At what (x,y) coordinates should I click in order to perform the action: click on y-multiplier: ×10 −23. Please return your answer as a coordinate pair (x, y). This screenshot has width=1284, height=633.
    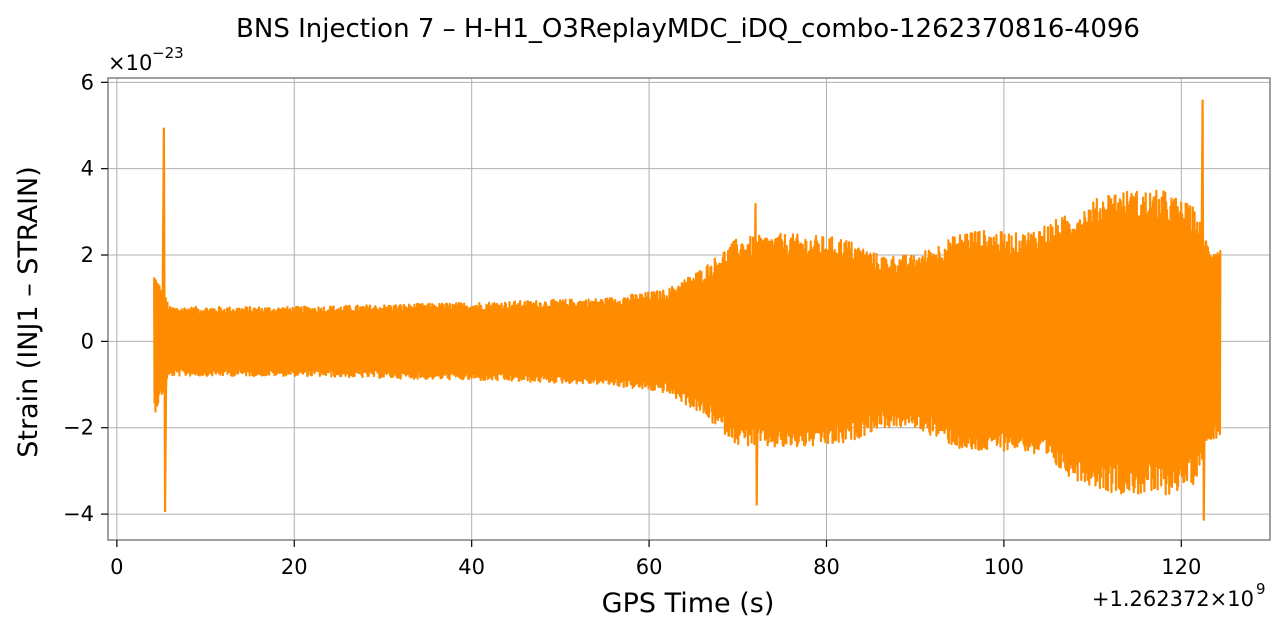
    Looking at the image, I should click on (146, 59).